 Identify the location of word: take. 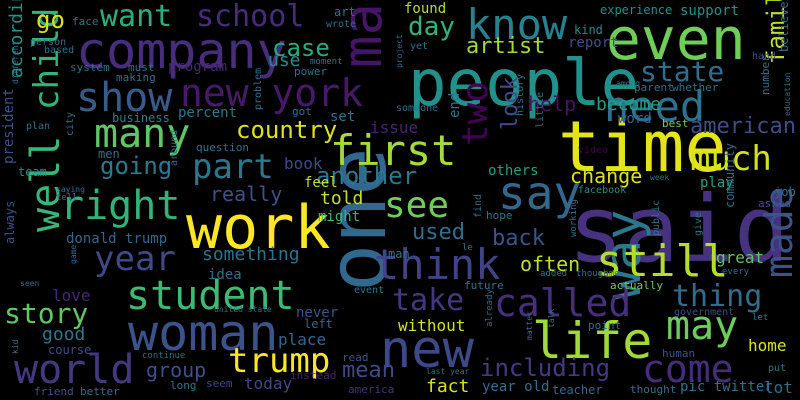
(428, 300).